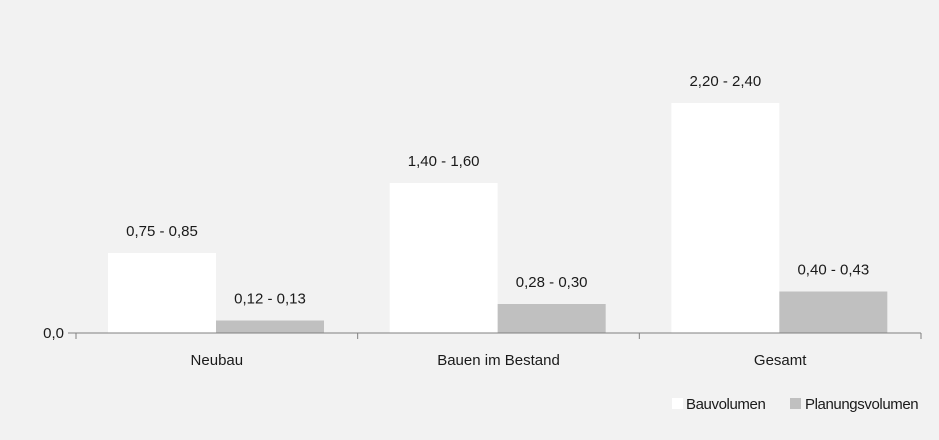 The height and width of the screenshot is (440, 939). What do you see at coordinates (270, 299) in the screenshot?
I see `data-label-planungsvolumen-1: 0,12 - 0,13` at bounding box center [270, 299].